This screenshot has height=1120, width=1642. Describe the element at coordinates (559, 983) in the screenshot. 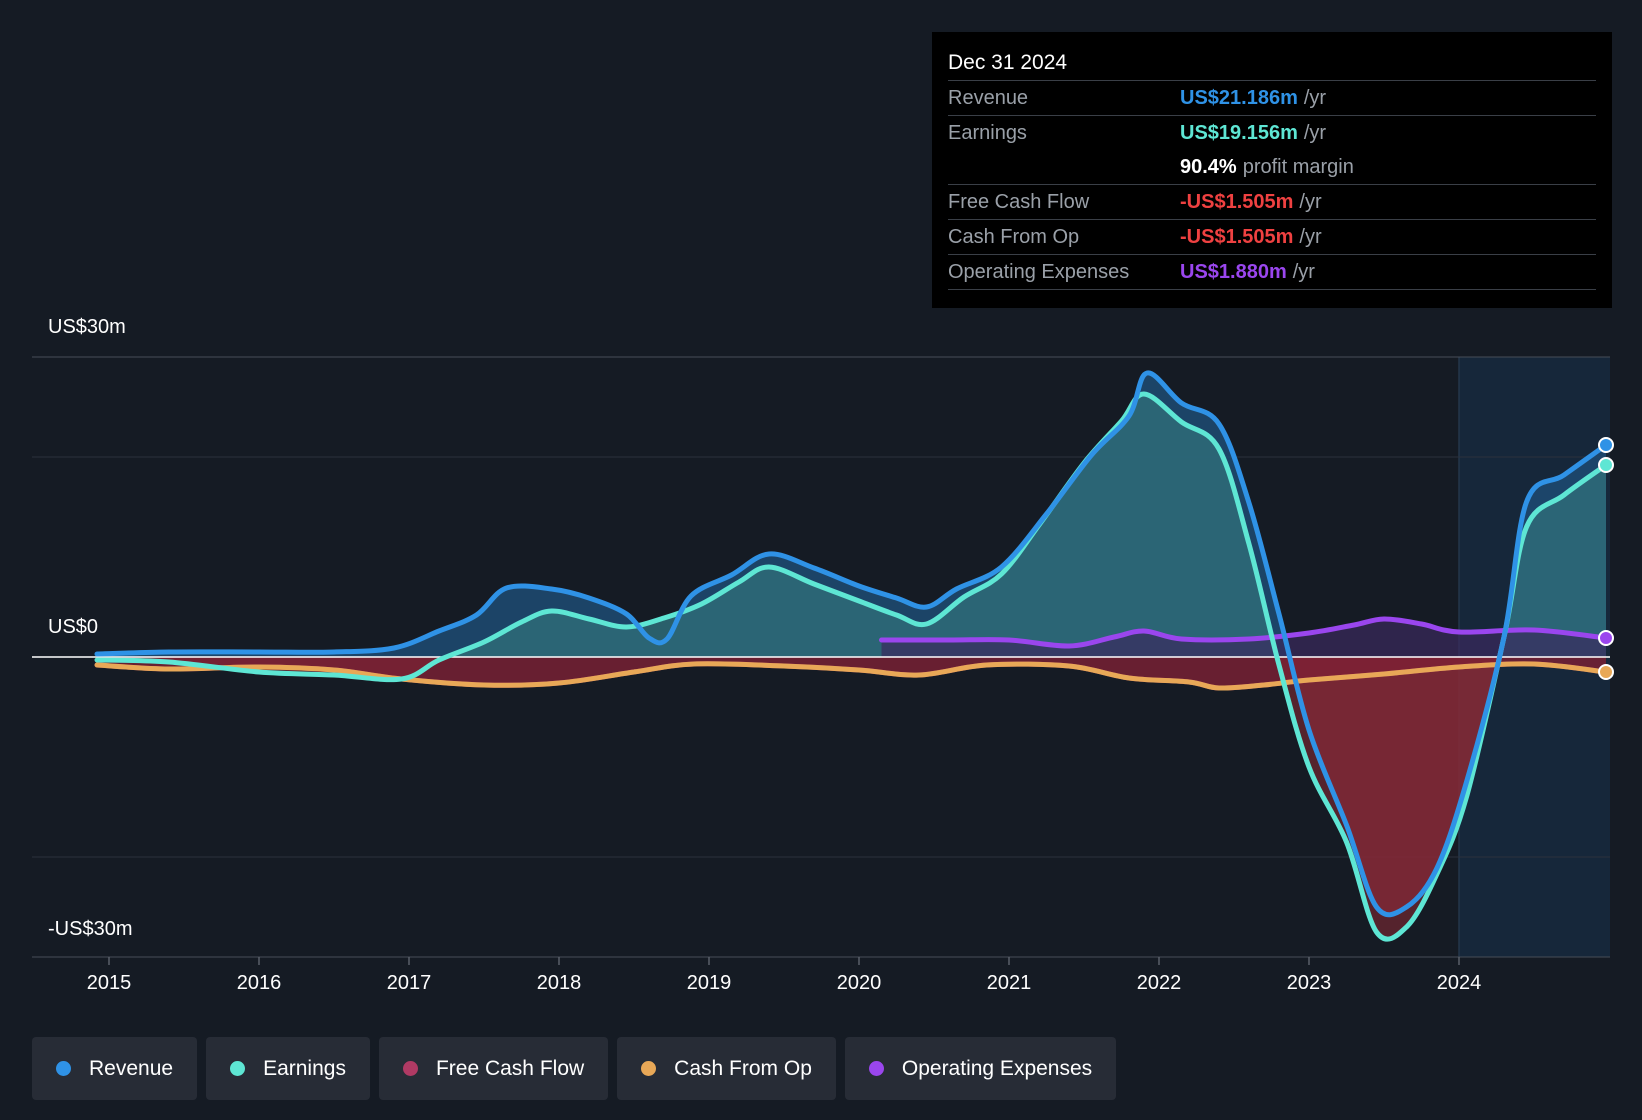

I see `x-tick-label: 2018` at that location.